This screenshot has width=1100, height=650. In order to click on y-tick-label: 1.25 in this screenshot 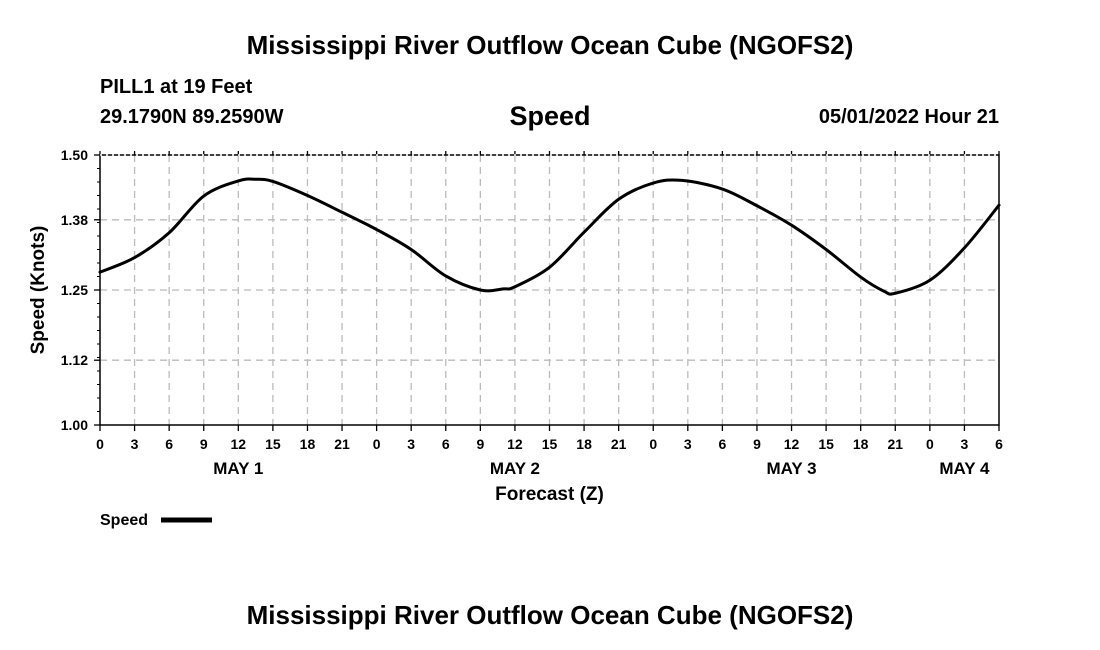, I will do `click(74, 290)`.